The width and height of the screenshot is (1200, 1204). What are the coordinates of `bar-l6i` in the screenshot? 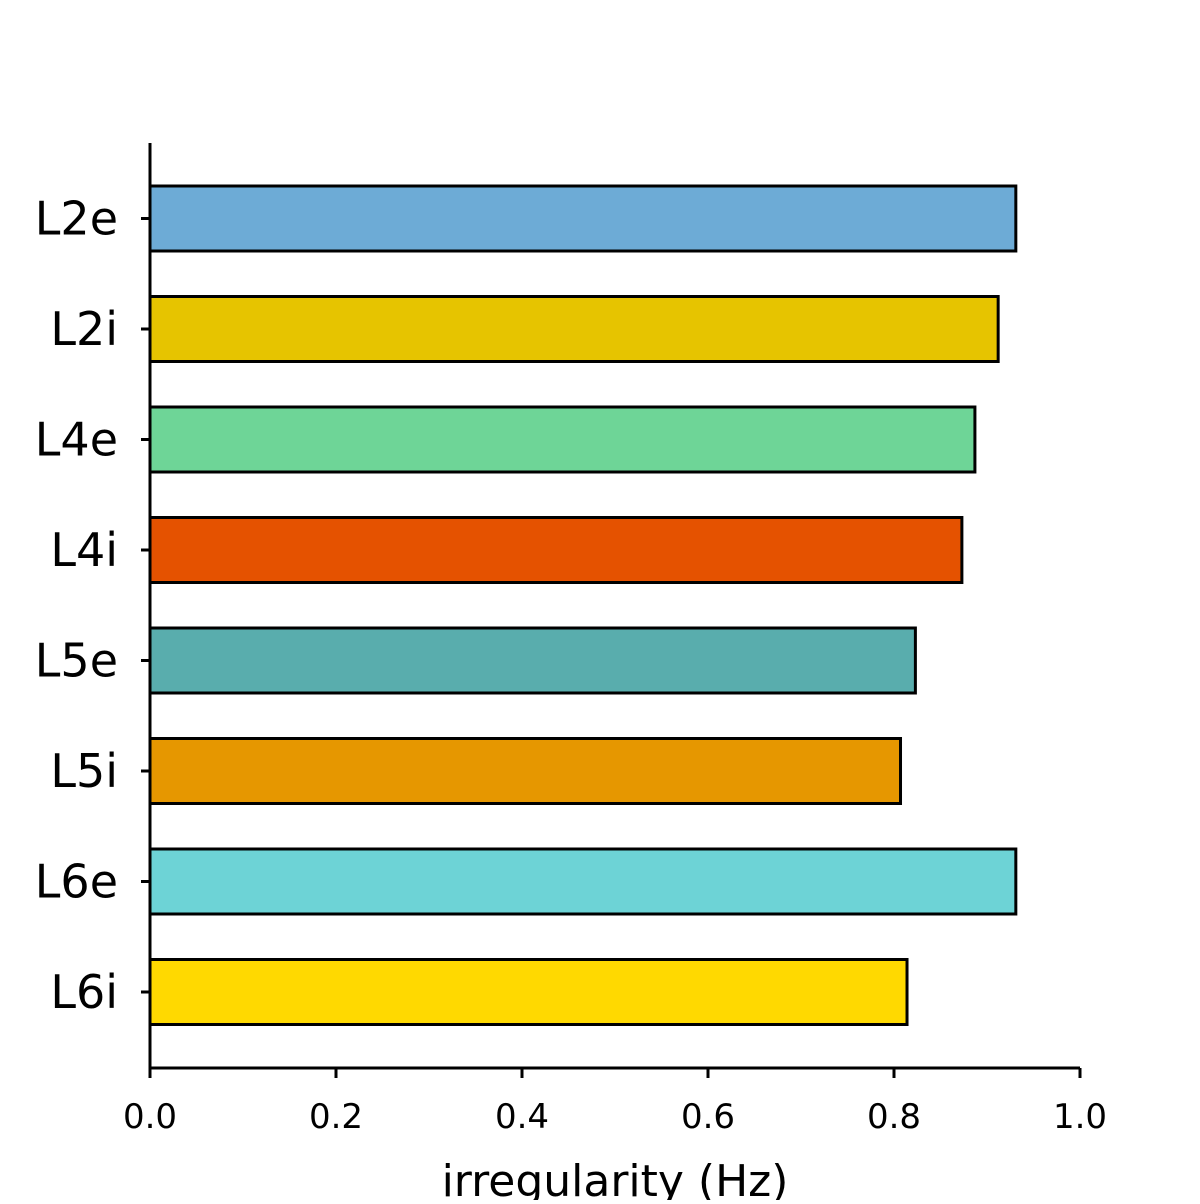 It's located at (528, 992).